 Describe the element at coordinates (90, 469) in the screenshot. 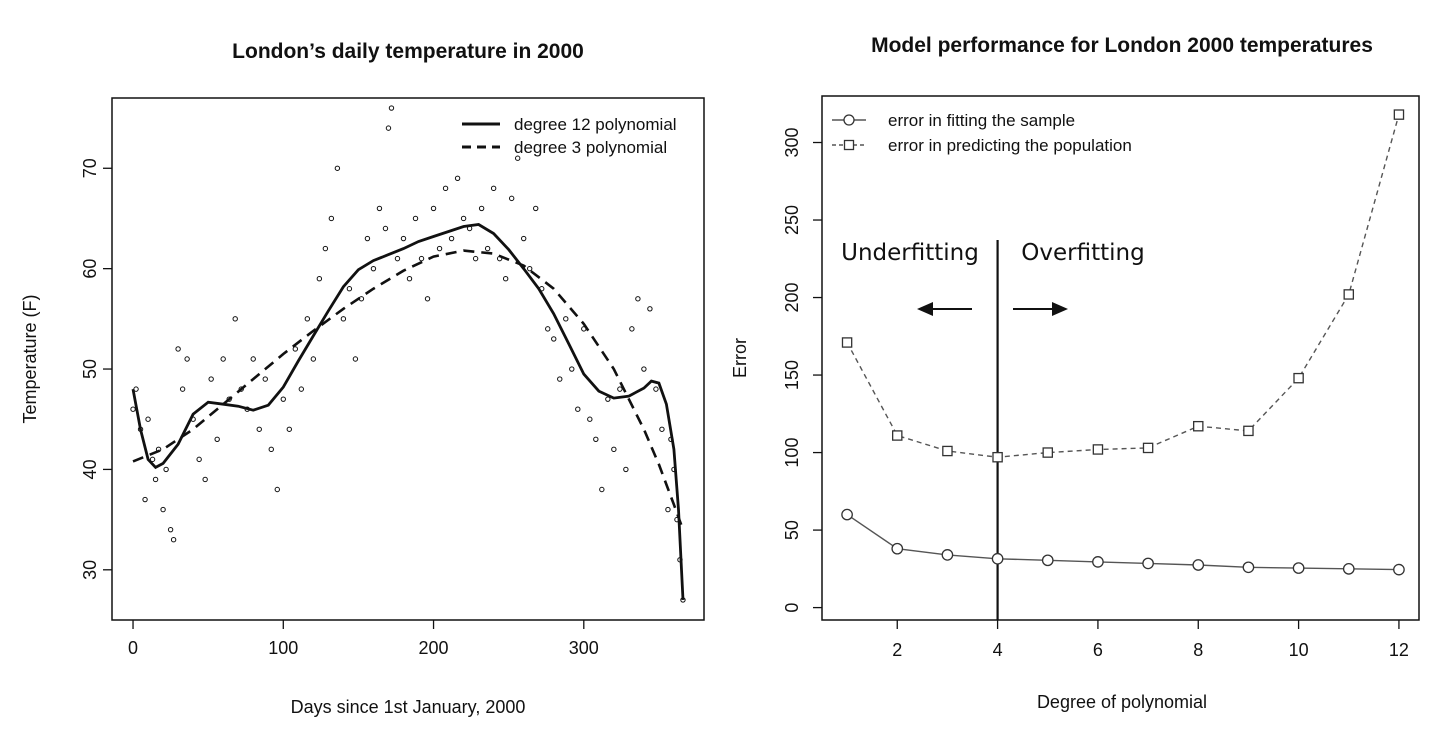

I see `temperature-y-tick-label: 40` at that location.